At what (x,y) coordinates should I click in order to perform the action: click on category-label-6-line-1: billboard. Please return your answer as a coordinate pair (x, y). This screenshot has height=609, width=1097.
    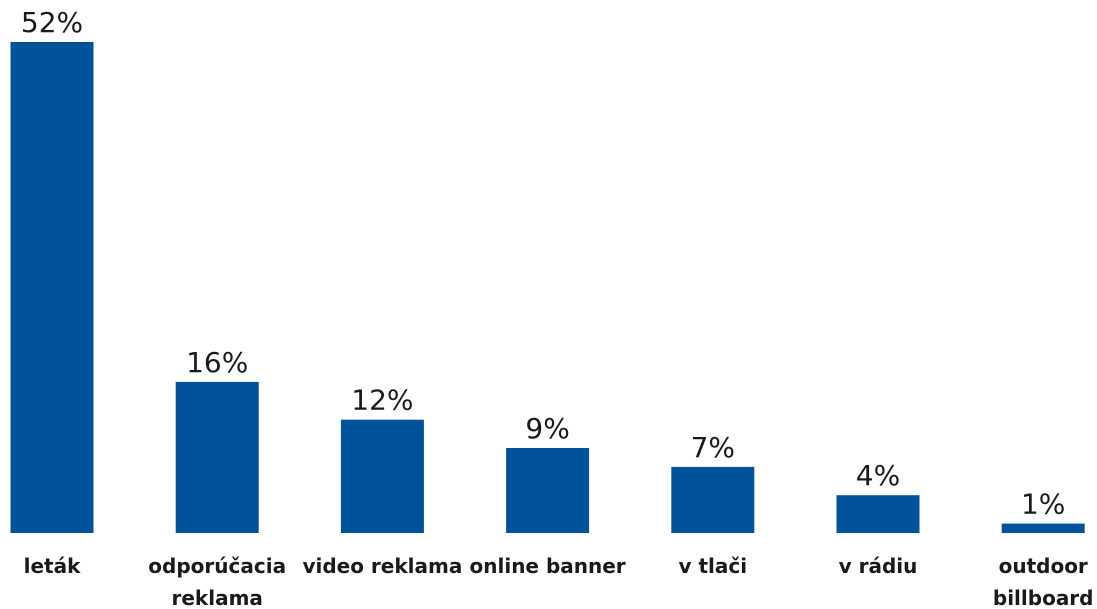
    Looking at the image, I should click on (1043, 597).